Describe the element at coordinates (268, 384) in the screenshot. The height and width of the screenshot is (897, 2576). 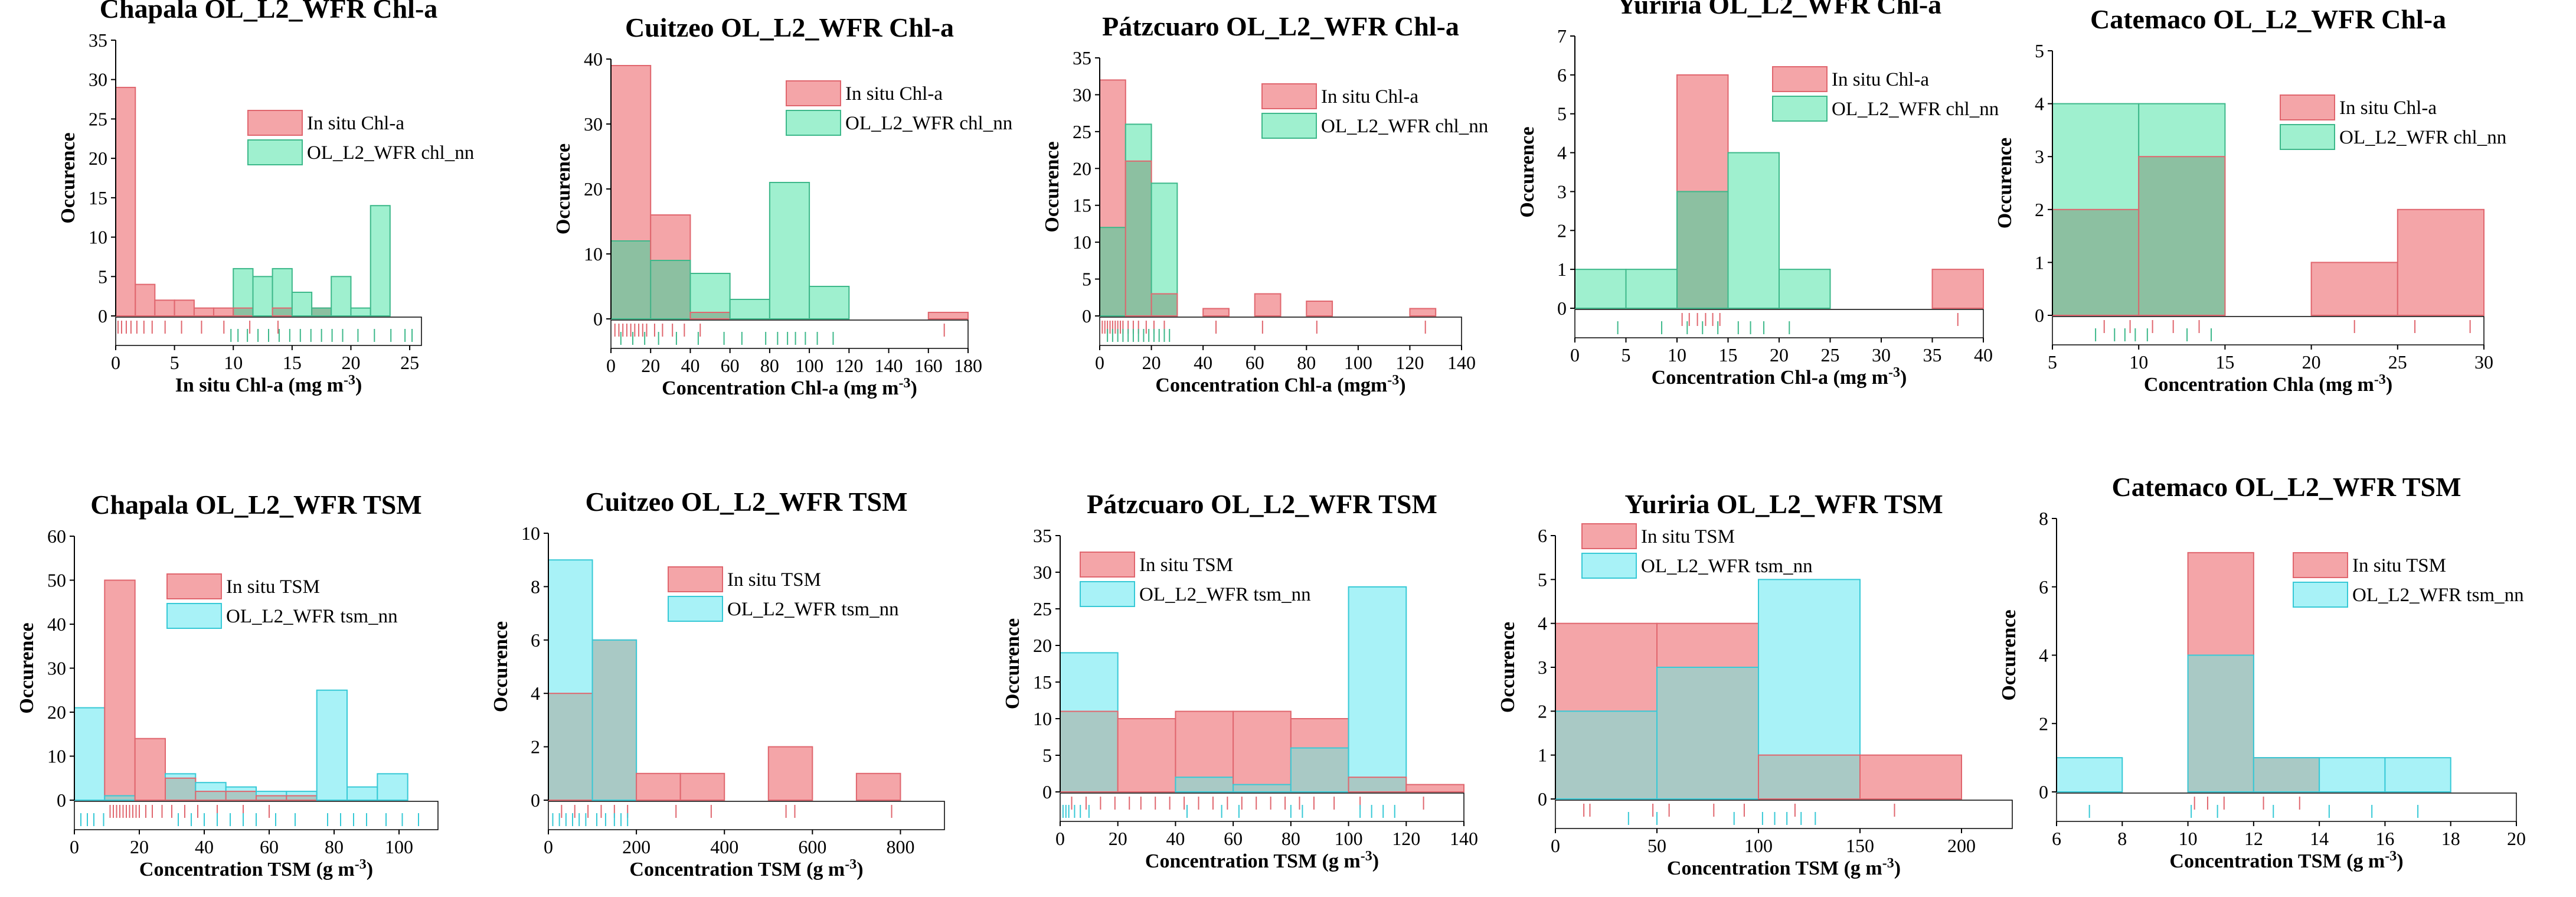
I see `x-axis-label: In situ Chl-a (mg m-3)` at that location.